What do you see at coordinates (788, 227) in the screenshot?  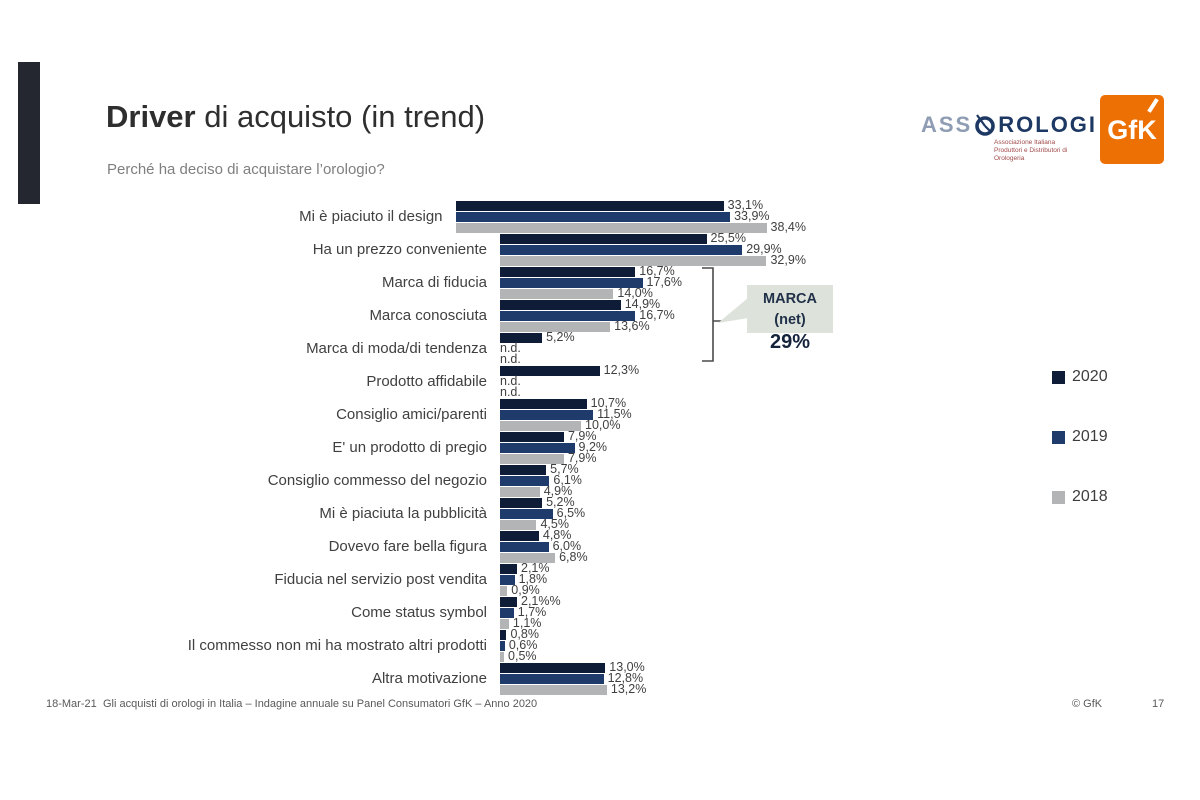 I see `bar-value-label: 38,4%` at bounding box center [788, 227].